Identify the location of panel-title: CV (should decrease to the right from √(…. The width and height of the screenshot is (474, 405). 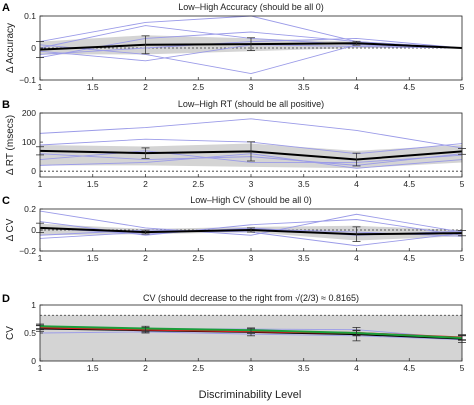
(251, 298).